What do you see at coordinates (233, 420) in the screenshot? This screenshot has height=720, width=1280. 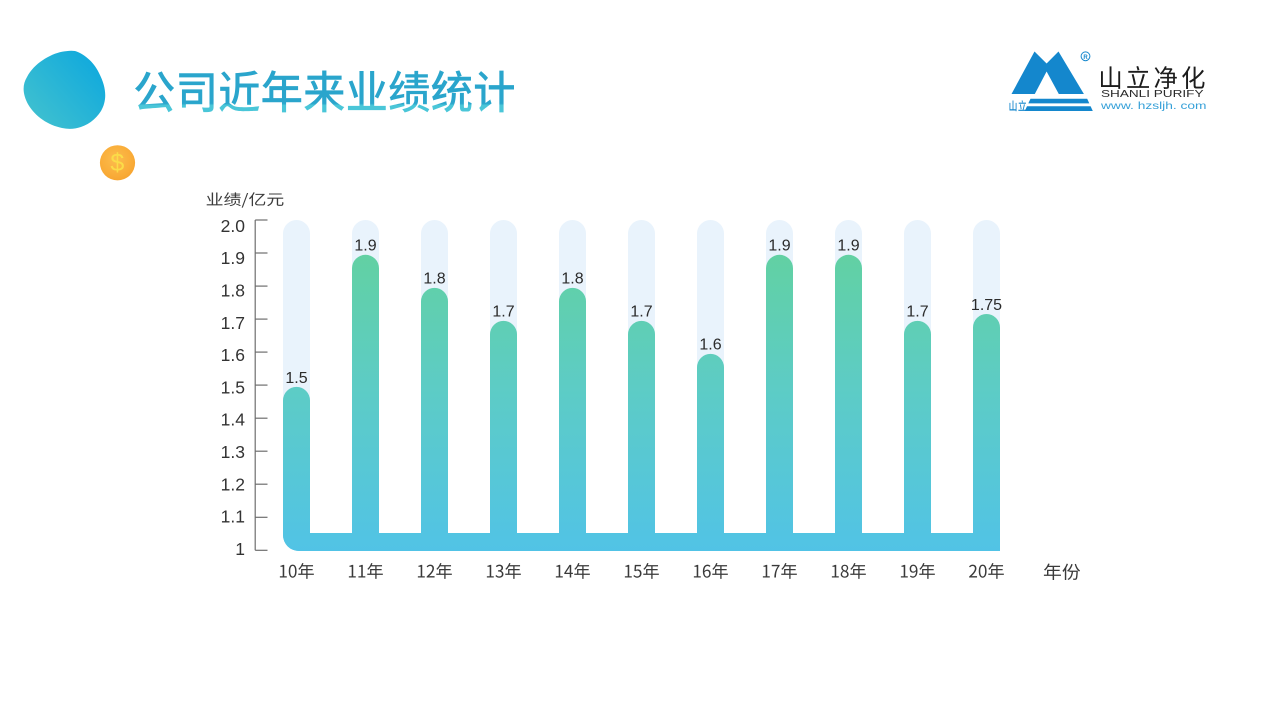 I see `svg-text: 1.4` at bounding box center [233, 420].